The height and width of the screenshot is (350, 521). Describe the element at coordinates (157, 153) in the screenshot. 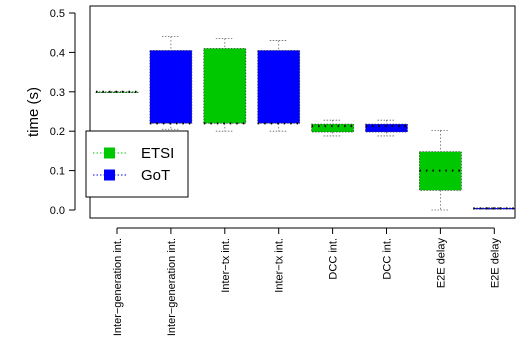

I see `legend-label: ETSI` at that location.